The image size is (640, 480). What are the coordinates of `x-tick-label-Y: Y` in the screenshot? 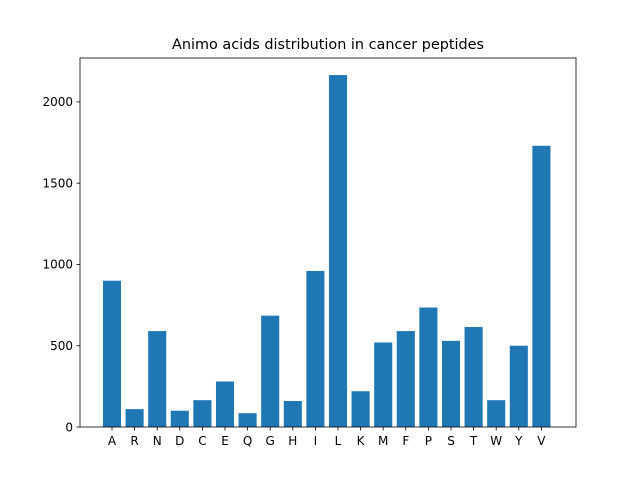 It's located at (518, 441).